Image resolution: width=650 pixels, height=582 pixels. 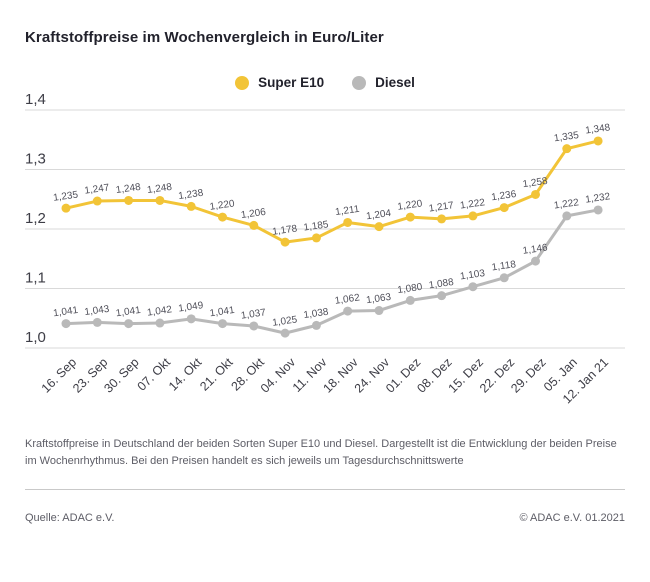 What do you see at coordinates (441, 207) in the screenshot?
I see `super-e10-value-label: 1,217` at bounding box center [441, 207].